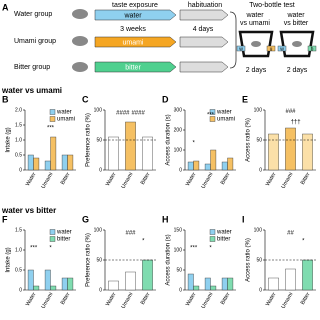  Describe the element at coordinates (178, 230) in the screenshot. I see `y-tick-label: 150` at that location.